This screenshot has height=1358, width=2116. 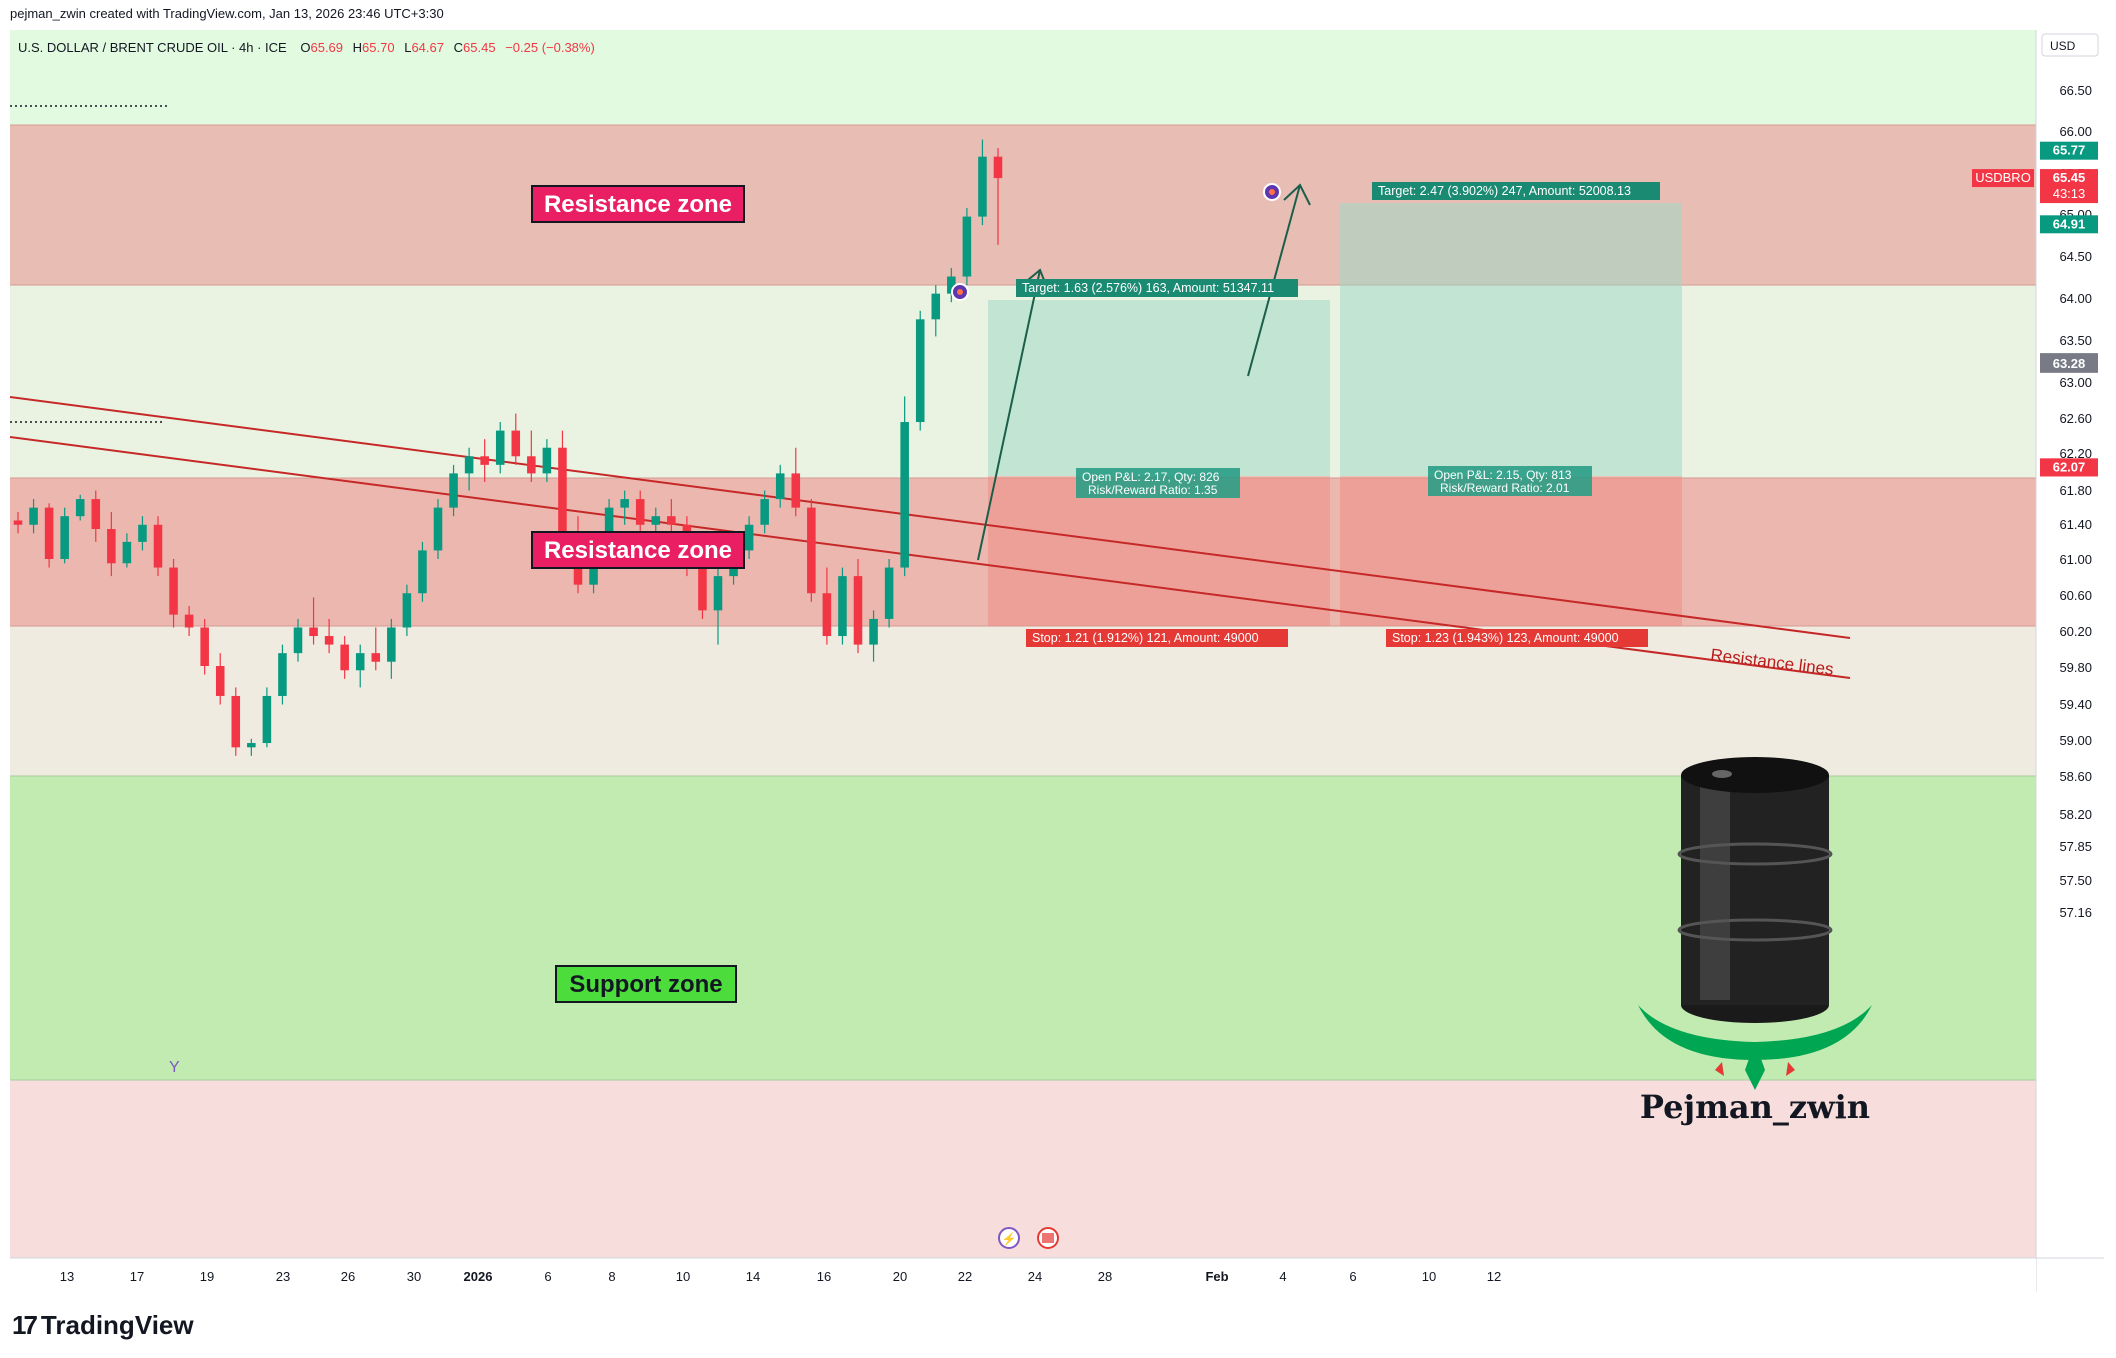 What do you see at coordinates (2075, 740) in the screenshot?
I see `price-tick-label: 59.00` at bounding box center [2075, 740].